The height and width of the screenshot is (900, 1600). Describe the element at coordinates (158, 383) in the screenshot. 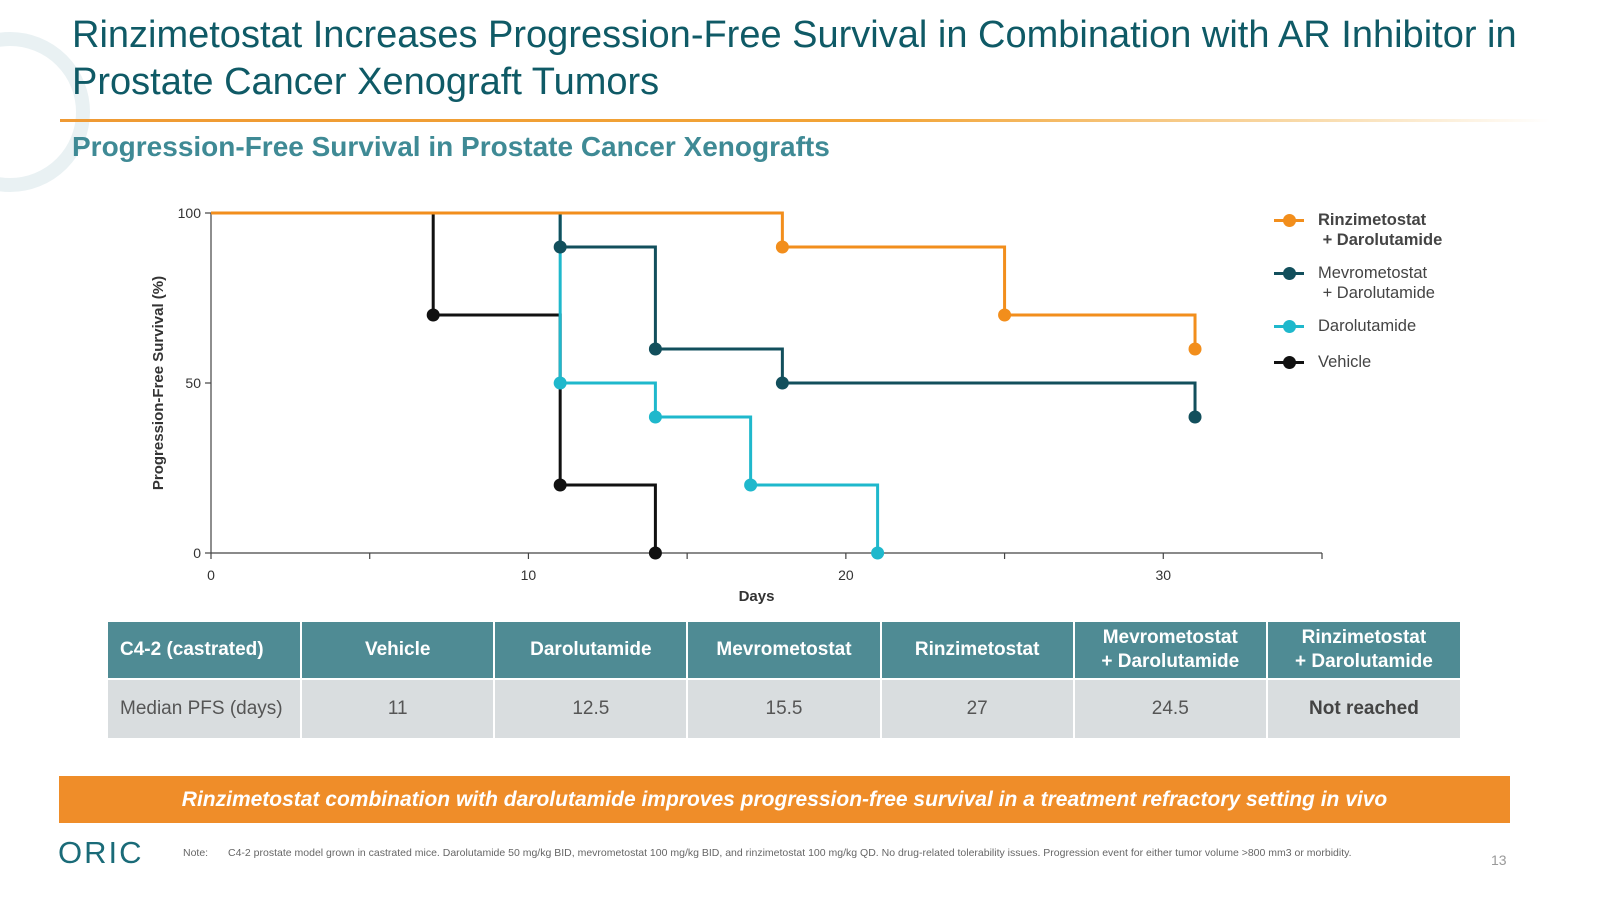

I see `y-axis-title: Progression-Free Survival (%)` at that location.